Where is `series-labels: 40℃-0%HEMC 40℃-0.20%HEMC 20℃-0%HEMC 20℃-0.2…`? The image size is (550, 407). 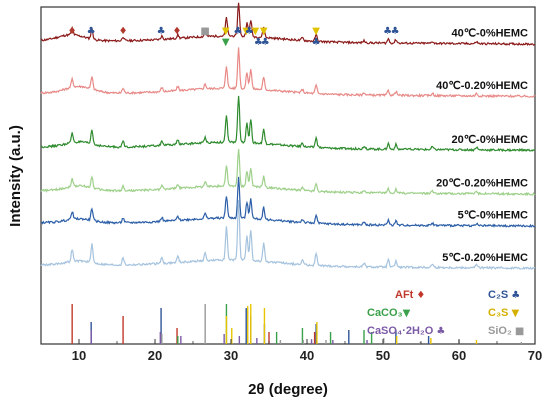
series-labels: 40℃-0%HEMC 40℃-0.20%HEMC 20℃-0%HEMC 20℃-0.2… is located at coordinates (482, 146).